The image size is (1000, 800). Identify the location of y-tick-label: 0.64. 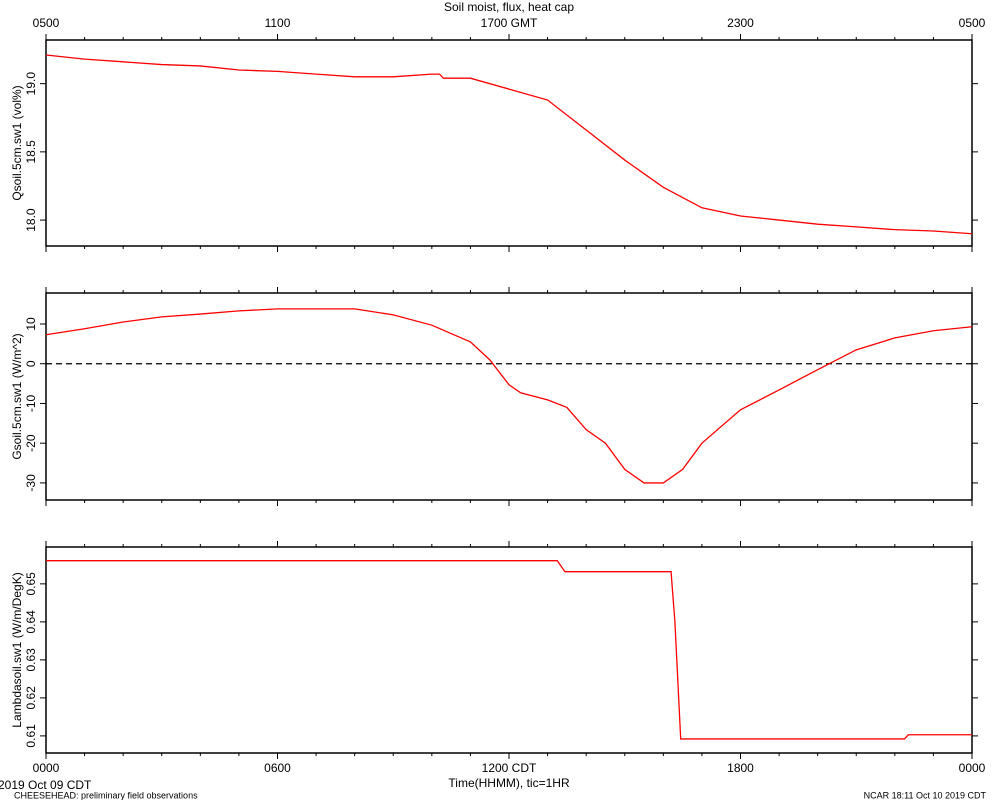
(31, 622).